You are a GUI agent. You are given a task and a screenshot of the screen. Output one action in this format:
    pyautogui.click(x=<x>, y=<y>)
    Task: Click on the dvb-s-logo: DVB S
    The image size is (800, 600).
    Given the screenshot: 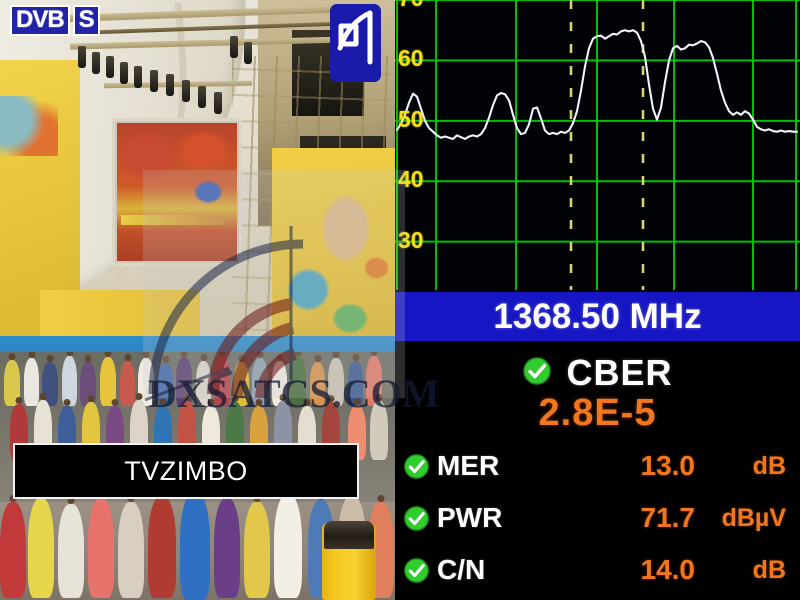 What is the action you would take?
    pyautogui.click(x=55, y=20)
    